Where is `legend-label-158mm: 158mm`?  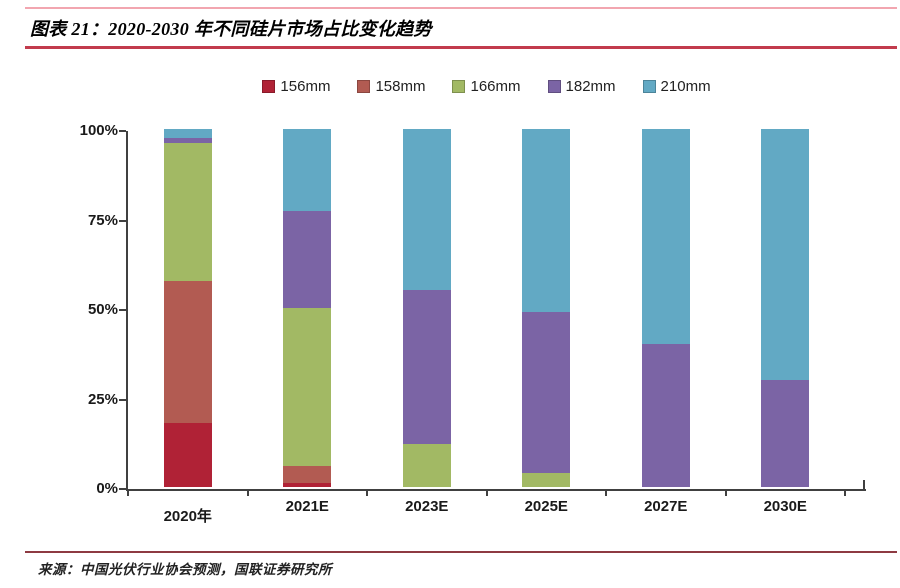
legend-label-158mm: 158mm is located at coordinates (400, 86).